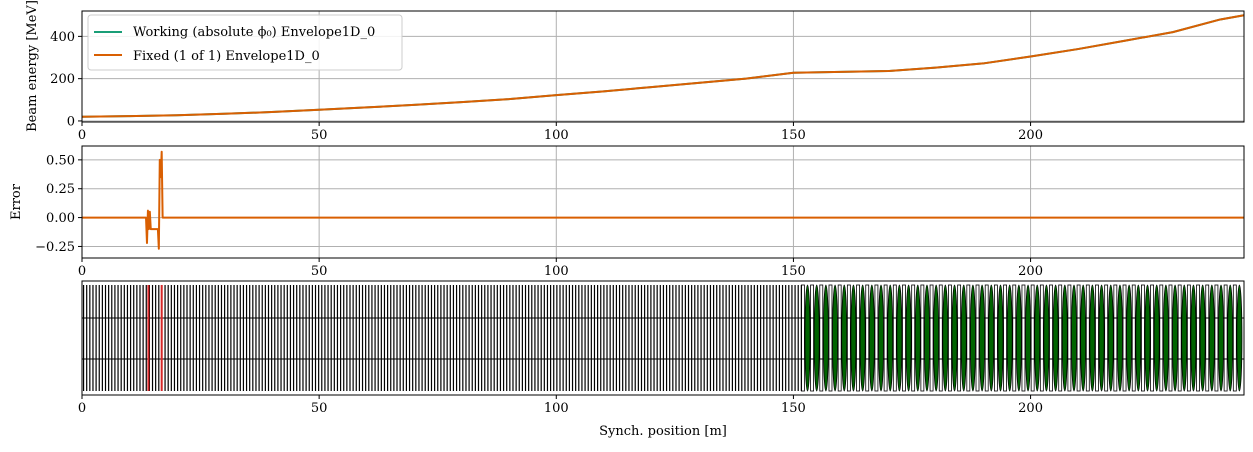 This screenshot has height=452, width=1253. Describe the element at coordinates (663, 431) in the screenshot. I see `structure-xlabel: Synch. position [m]` at that location.